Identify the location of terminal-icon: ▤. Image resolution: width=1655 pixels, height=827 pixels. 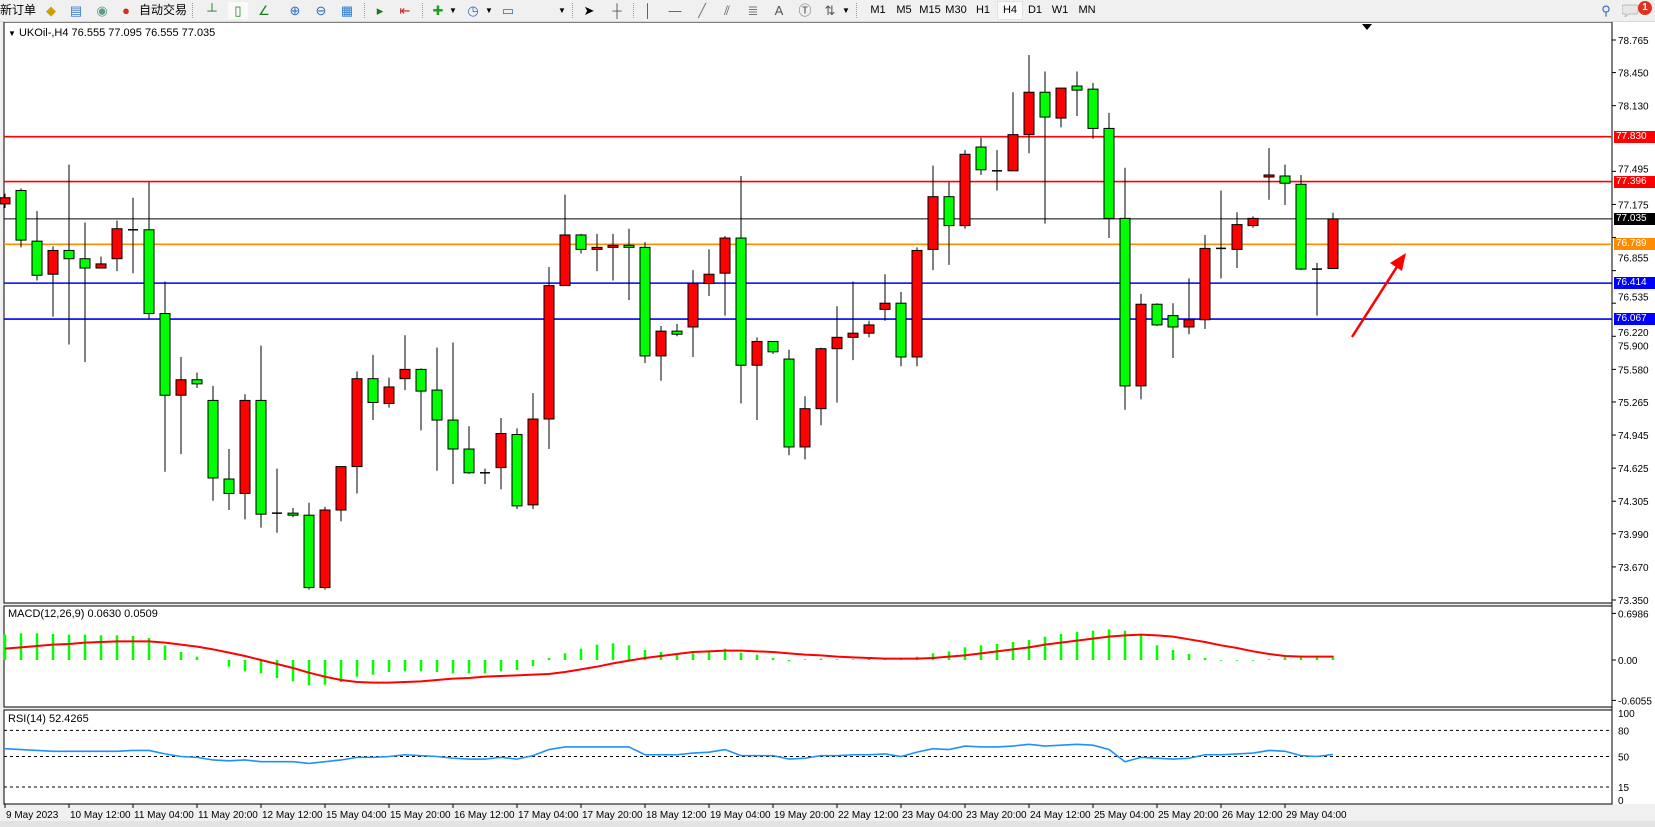
(76, 10).